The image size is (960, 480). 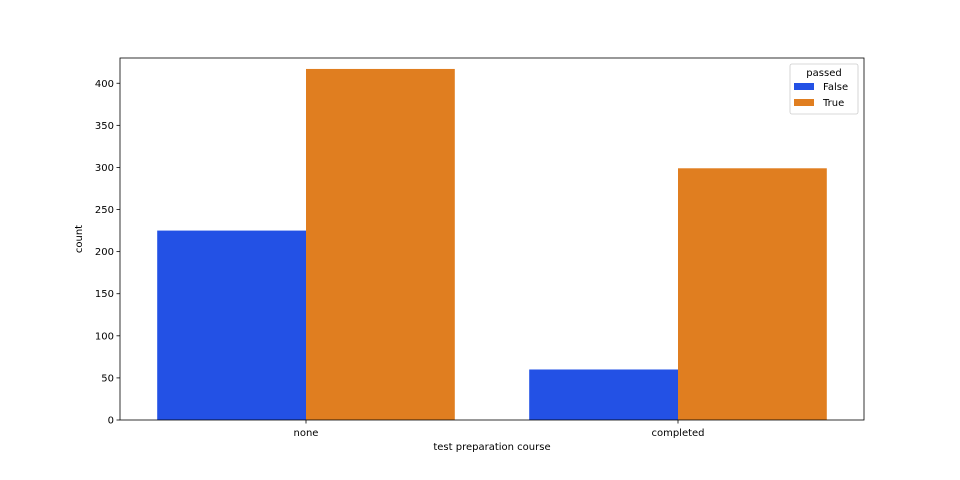 What do you see at coordinates (603, 394) in the screenshot?
I see `bar-completed-false` at bounding box center [603, 394].